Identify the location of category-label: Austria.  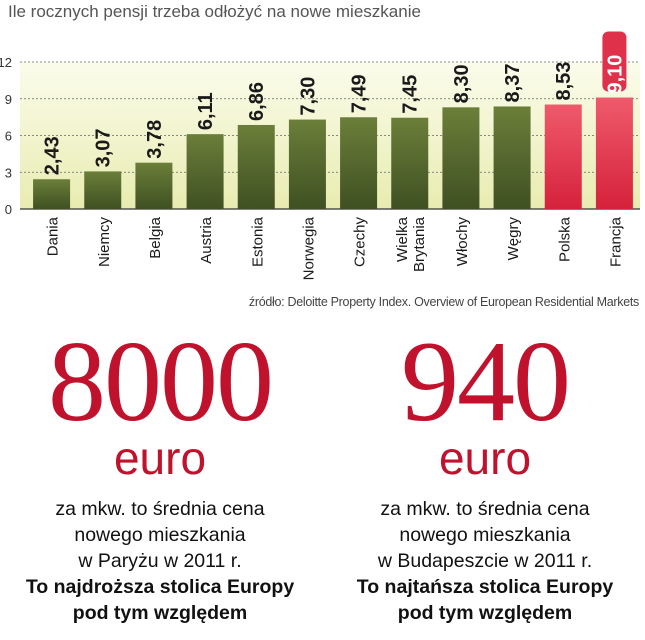
(206, 239).